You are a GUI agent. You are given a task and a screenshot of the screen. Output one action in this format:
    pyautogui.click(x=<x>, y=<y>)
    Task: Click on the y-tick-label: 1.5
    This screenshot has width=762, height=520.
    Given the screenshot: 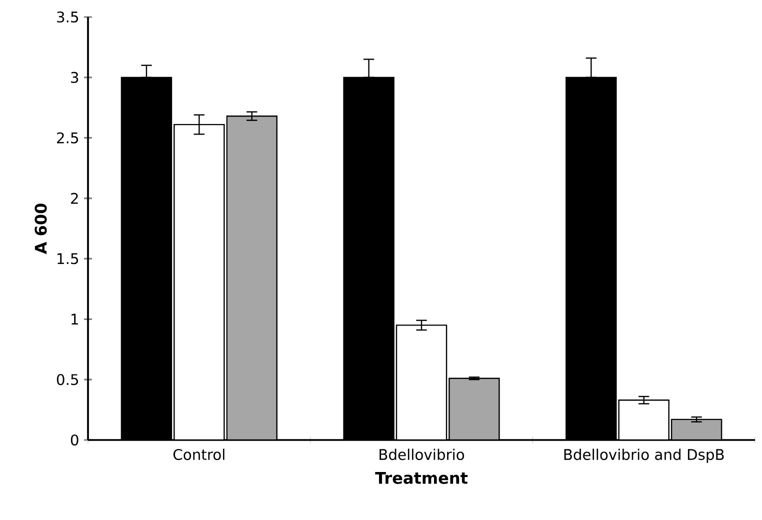 What is the action you would take?
    pyautogui.click(x=68, y=258)
    